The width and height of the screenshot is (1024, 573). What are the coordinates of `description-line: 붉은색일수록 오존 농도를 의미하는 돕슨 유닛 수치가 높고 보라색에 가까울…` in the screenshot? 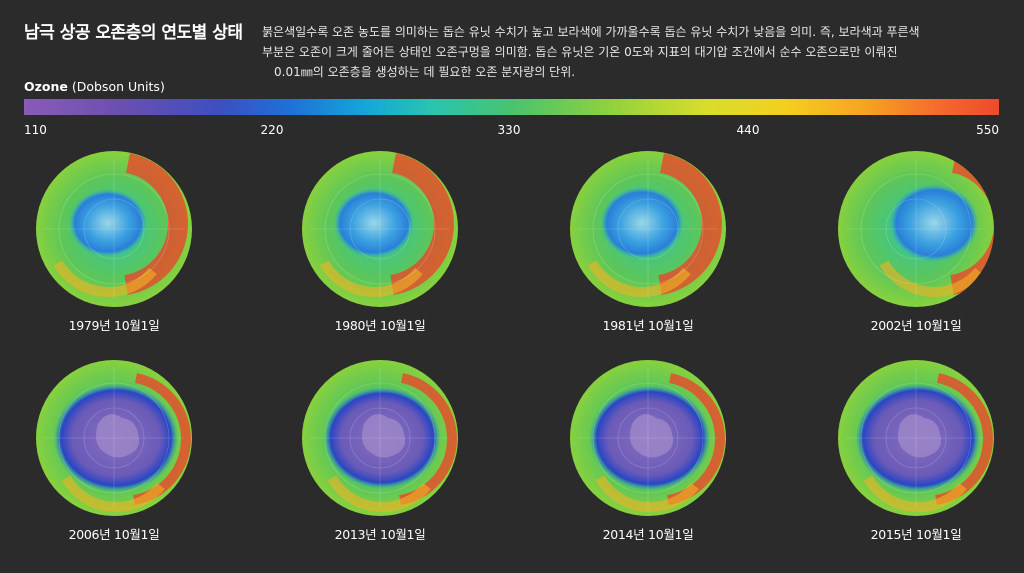 It's located at (591, 32).